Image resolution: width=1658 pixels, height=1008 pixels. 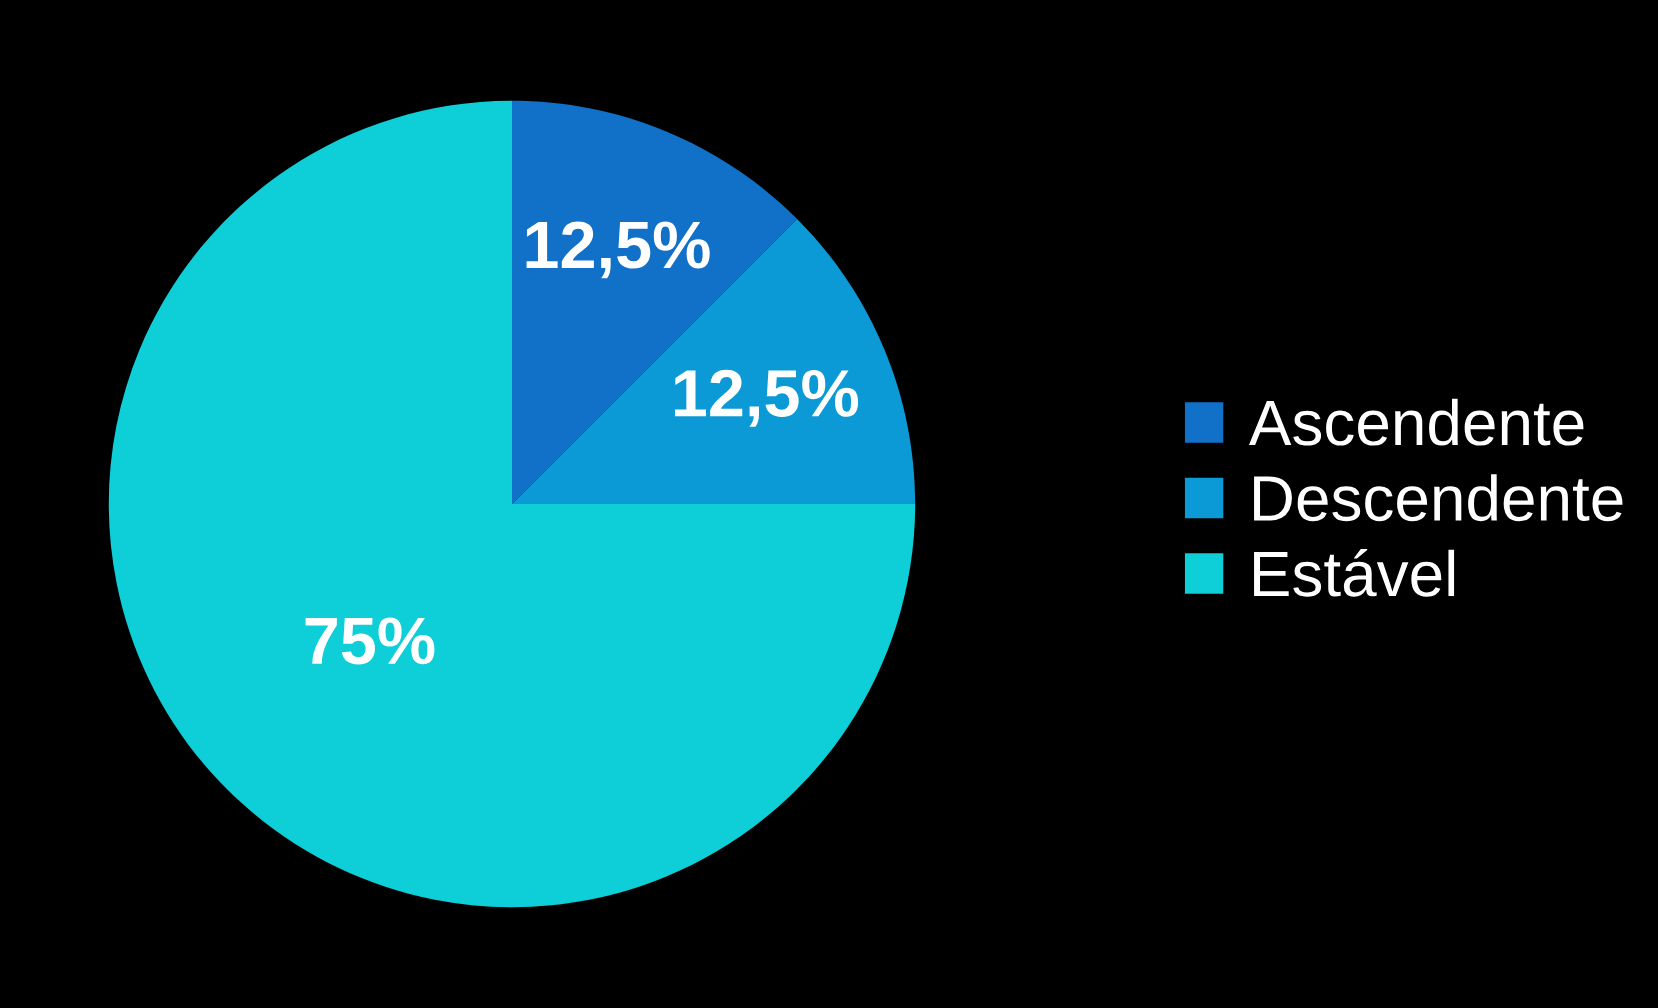 What do you see at coordinates (370, 641) in the screenshot?
I see `data-label: 75%` at bounding box center [370, 641].